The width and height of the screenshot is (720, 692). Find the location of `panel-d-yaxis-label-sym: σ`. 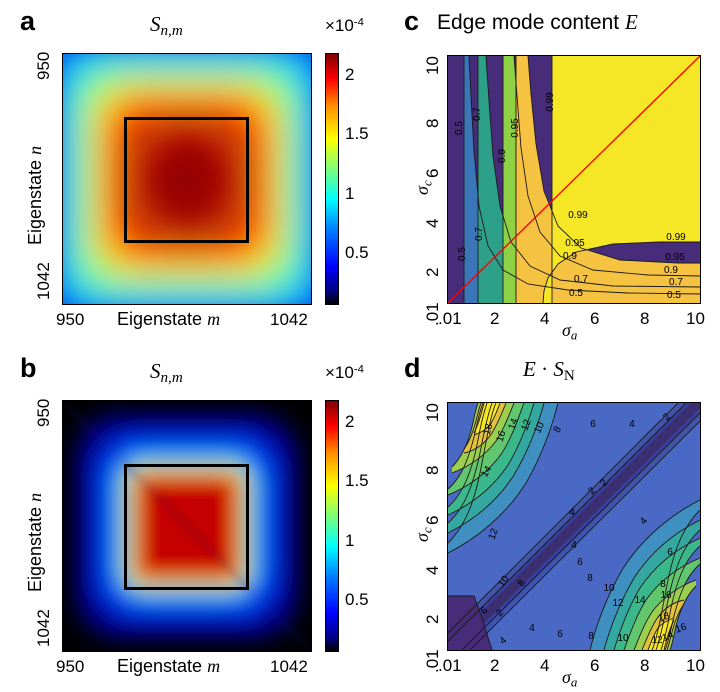

panel-d-yaxis-label-sym: σ is located at coordinates (422, 537).